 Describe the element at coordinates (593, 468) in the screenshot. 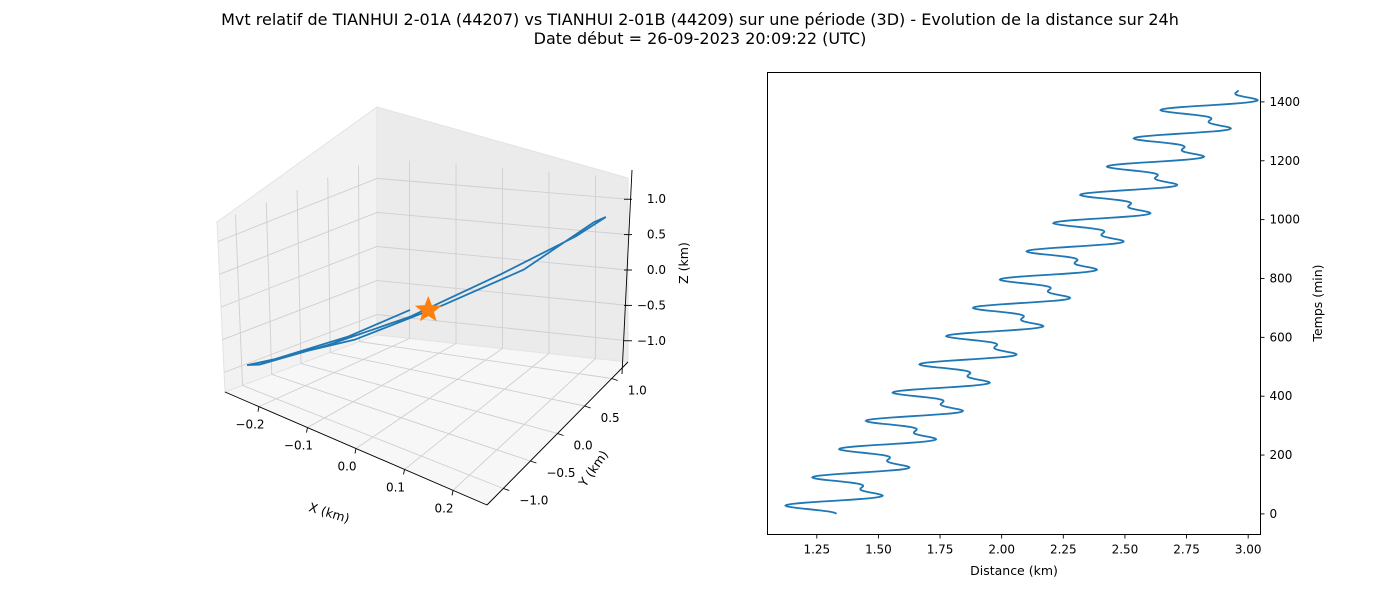

I see `3d-ylabel: Y (km)` at that location.